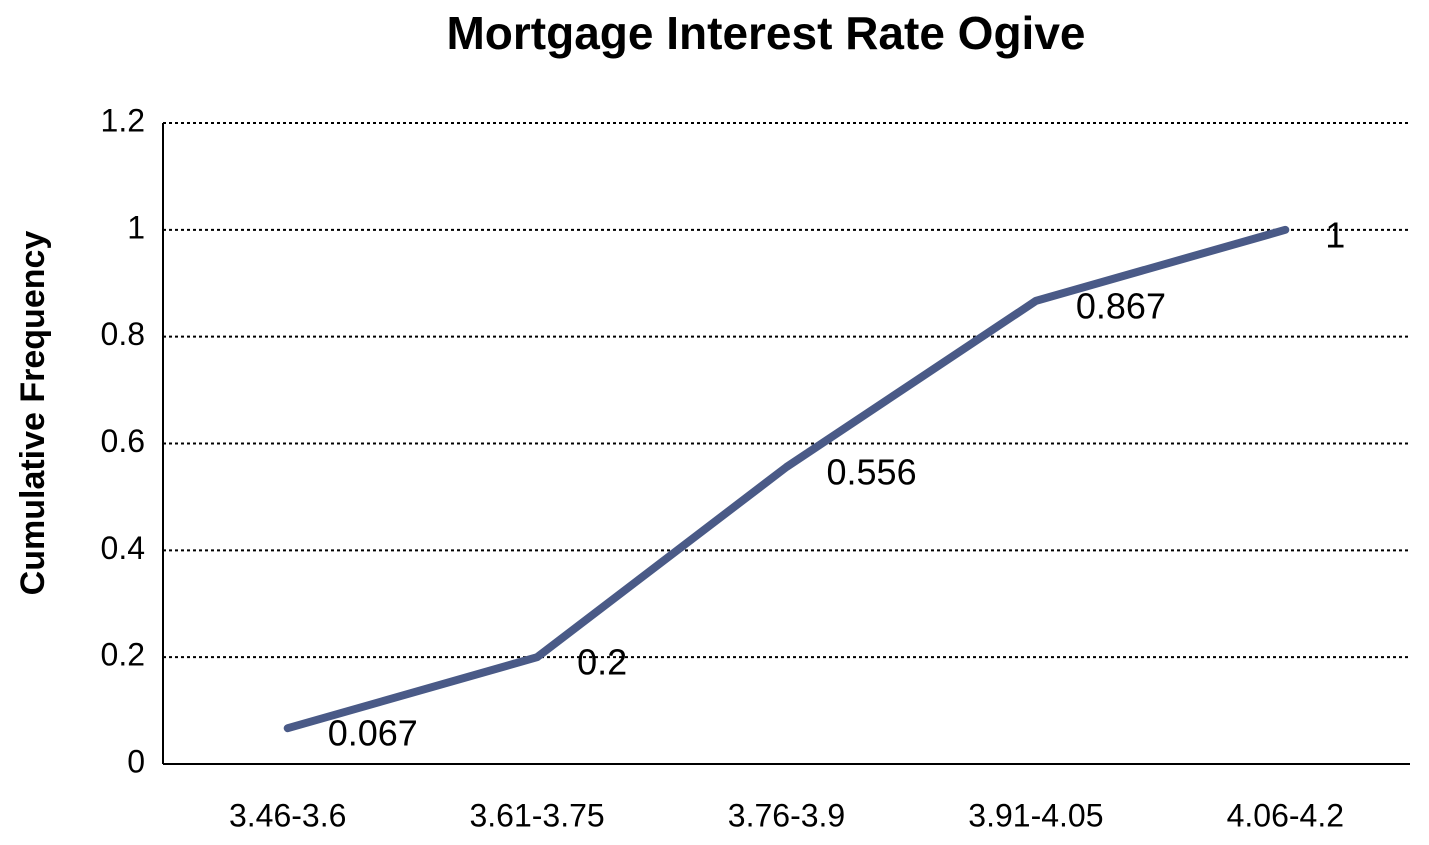  Describe the element at coordinates (872, 472) in the screenshot. I see `data-label: 0.556` at that location.